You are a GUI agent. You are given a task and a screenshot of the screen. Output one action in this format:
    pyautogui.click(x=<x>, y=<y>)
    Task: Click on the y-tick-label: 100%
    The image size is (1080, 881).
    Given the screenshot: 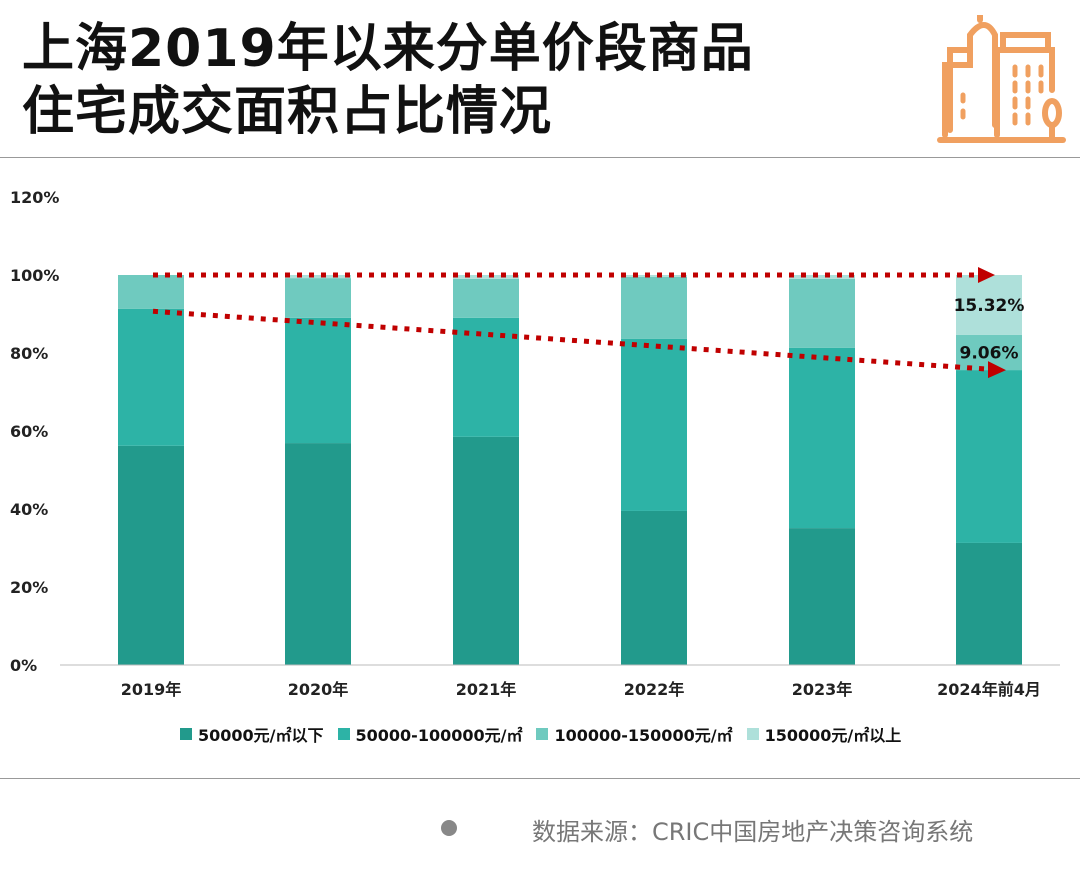 What is the action you would take?
    pyautogui.click(x=34, y=275)
    